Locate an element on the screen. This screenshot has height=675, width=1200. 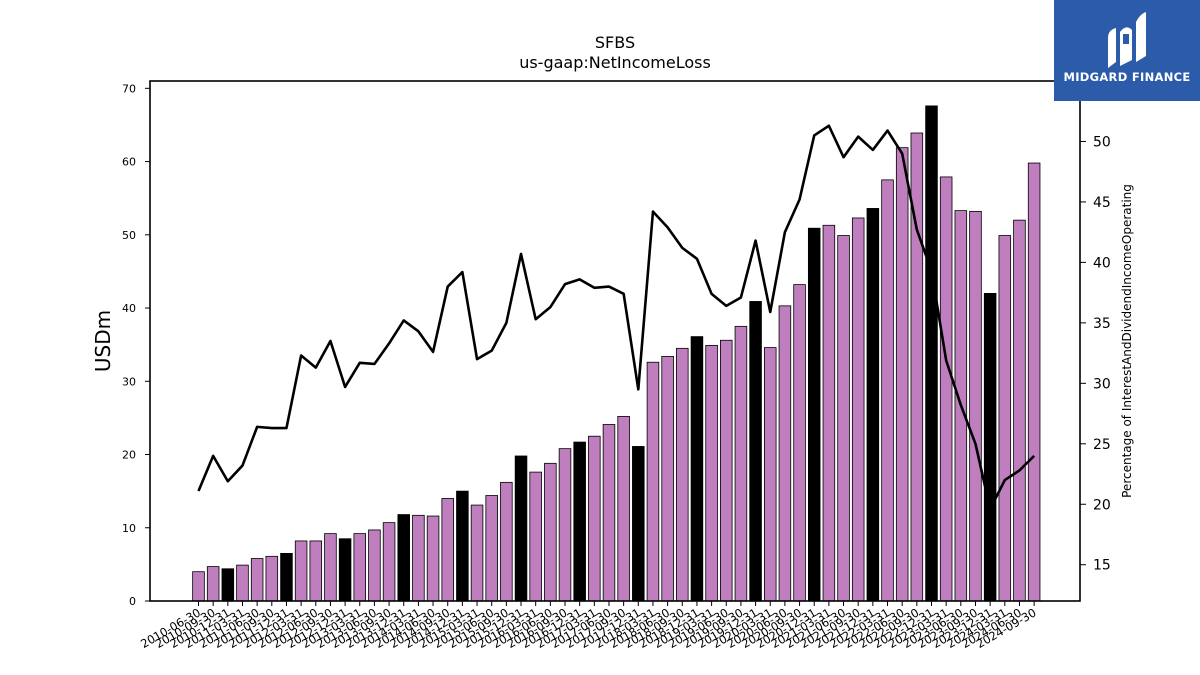
y2-tick-label: 40 is located at coordinates (1102, 263).